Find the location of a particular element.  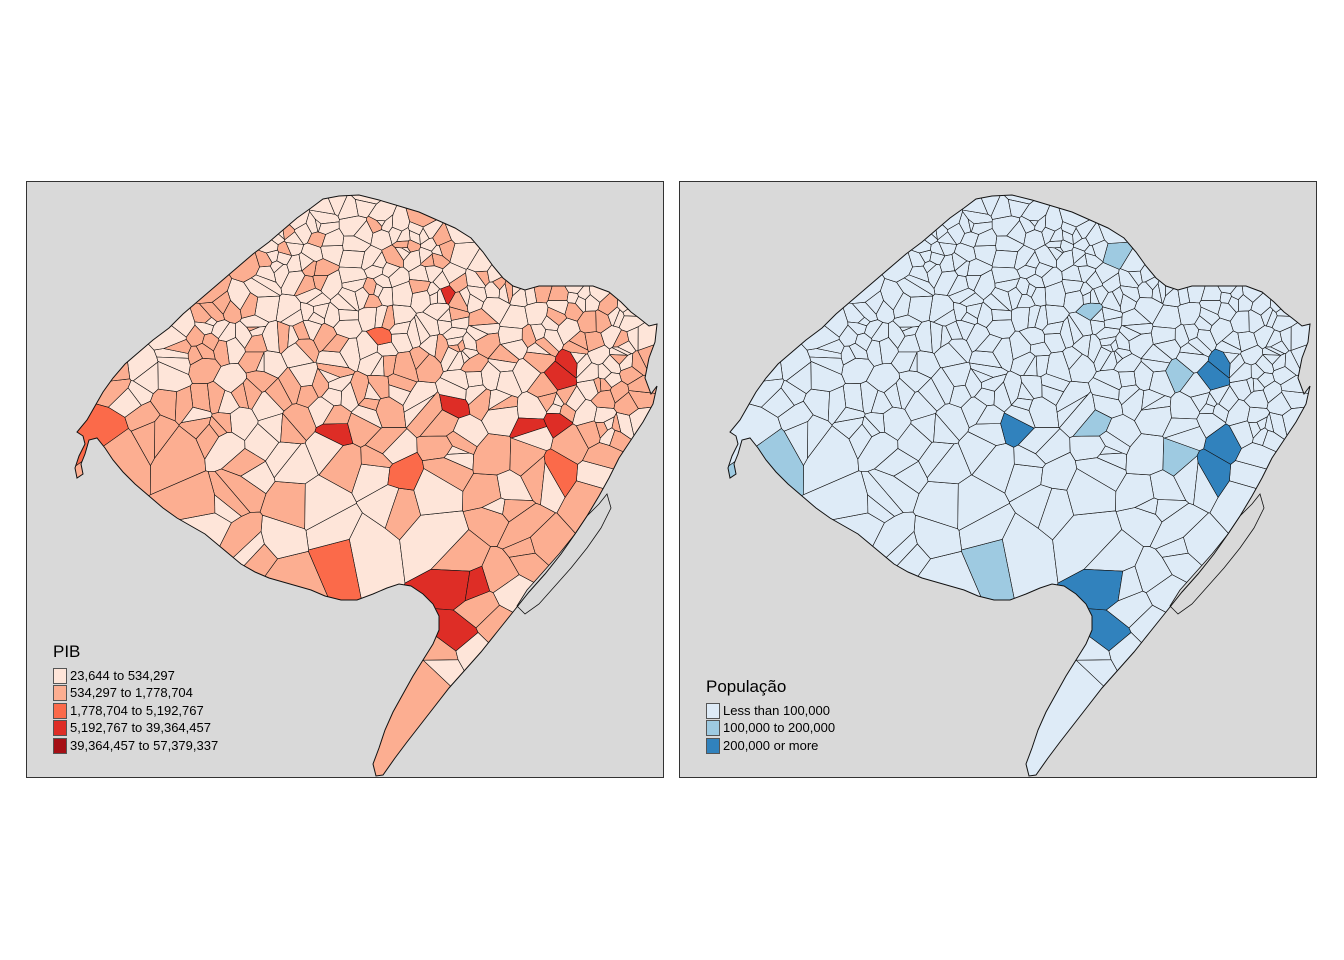

legend-title: PIB is located at coordinates (67, 651).